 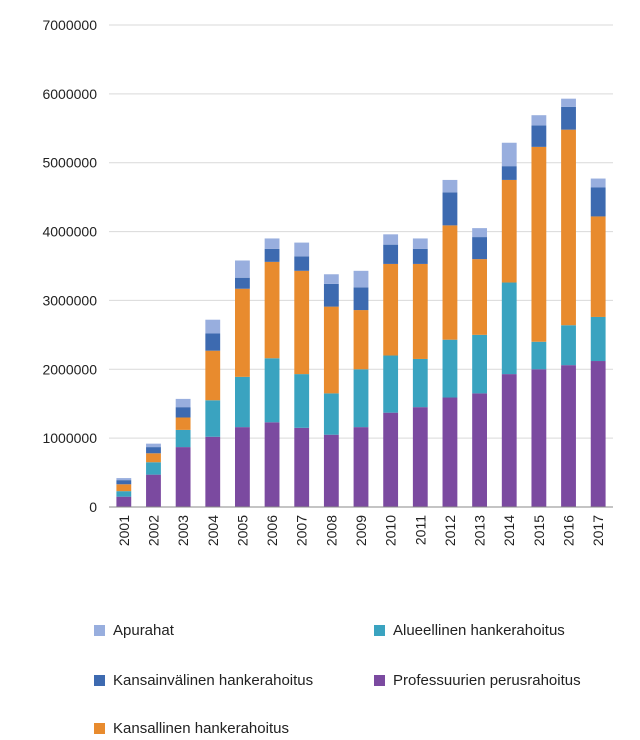 What do you see at coordinates (93, 507) in the screenshot?
I see `y-tick-label: 0` at bounding box center [93, 507].